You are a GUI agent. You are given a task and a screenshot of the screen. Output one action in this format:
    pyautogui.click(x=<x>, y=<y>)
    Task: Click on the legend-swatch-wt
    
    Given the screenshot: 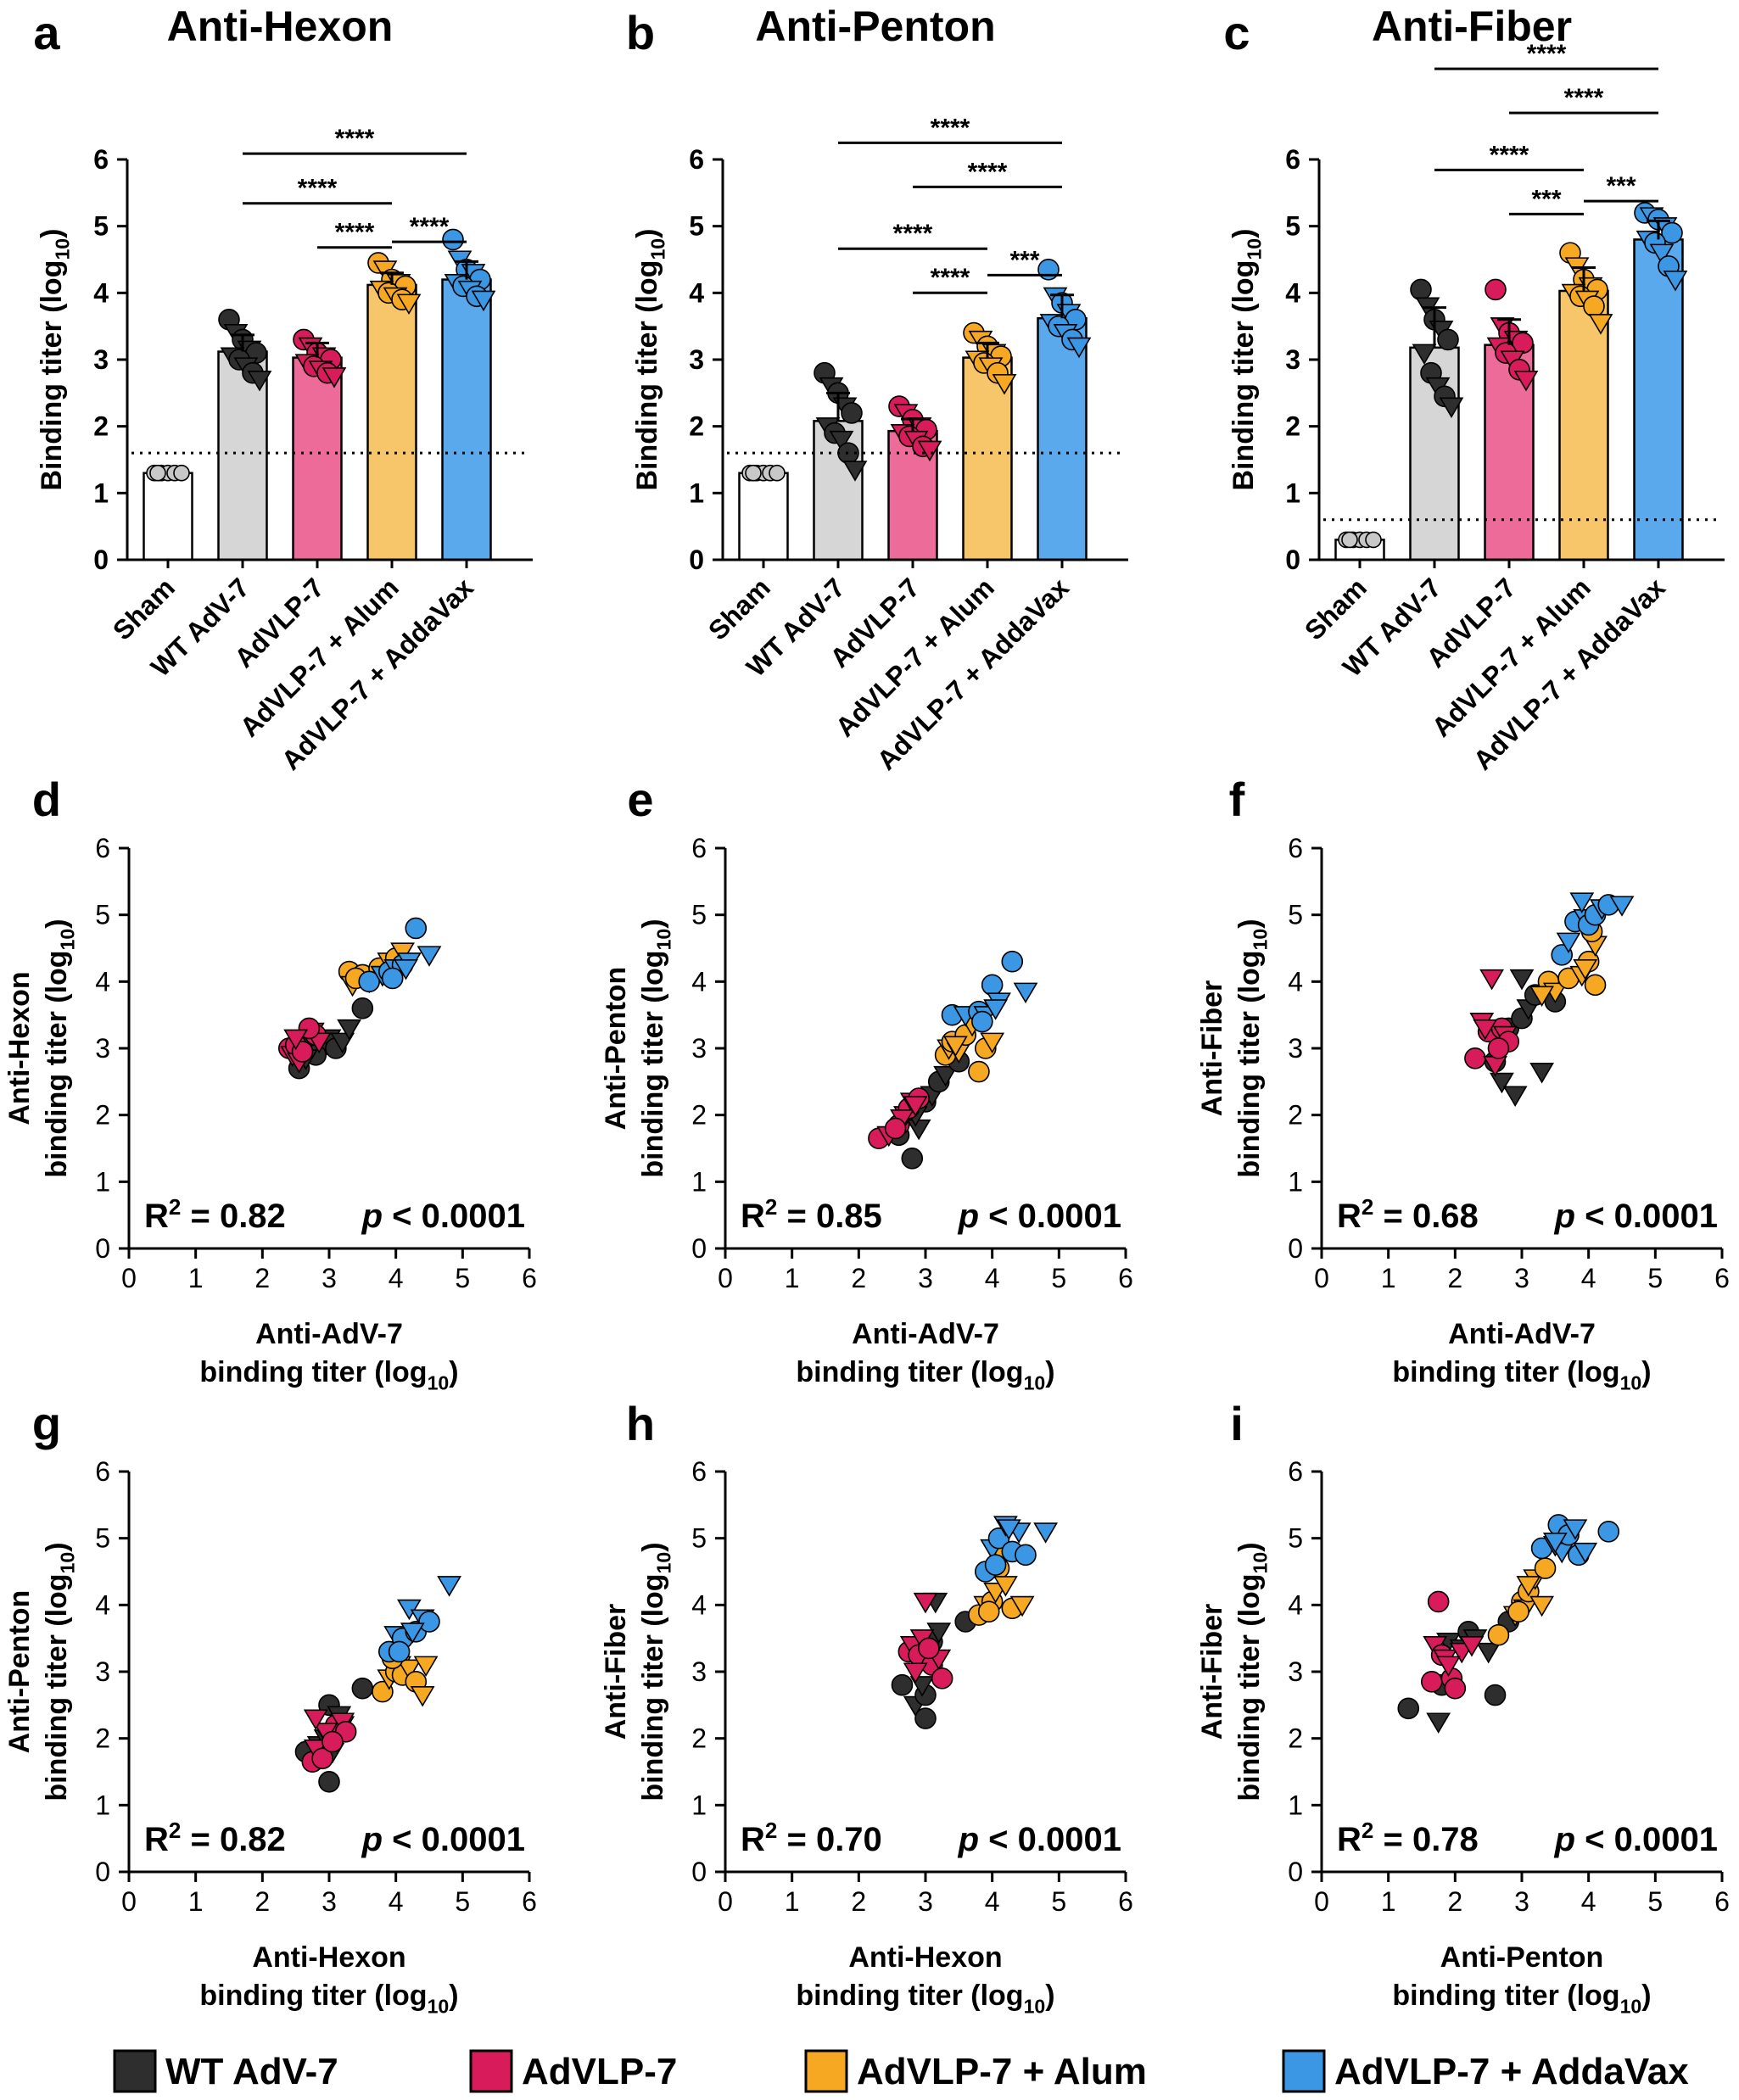 What is the action you would take?
    pyautogui.click(x=135, y=2071)
    